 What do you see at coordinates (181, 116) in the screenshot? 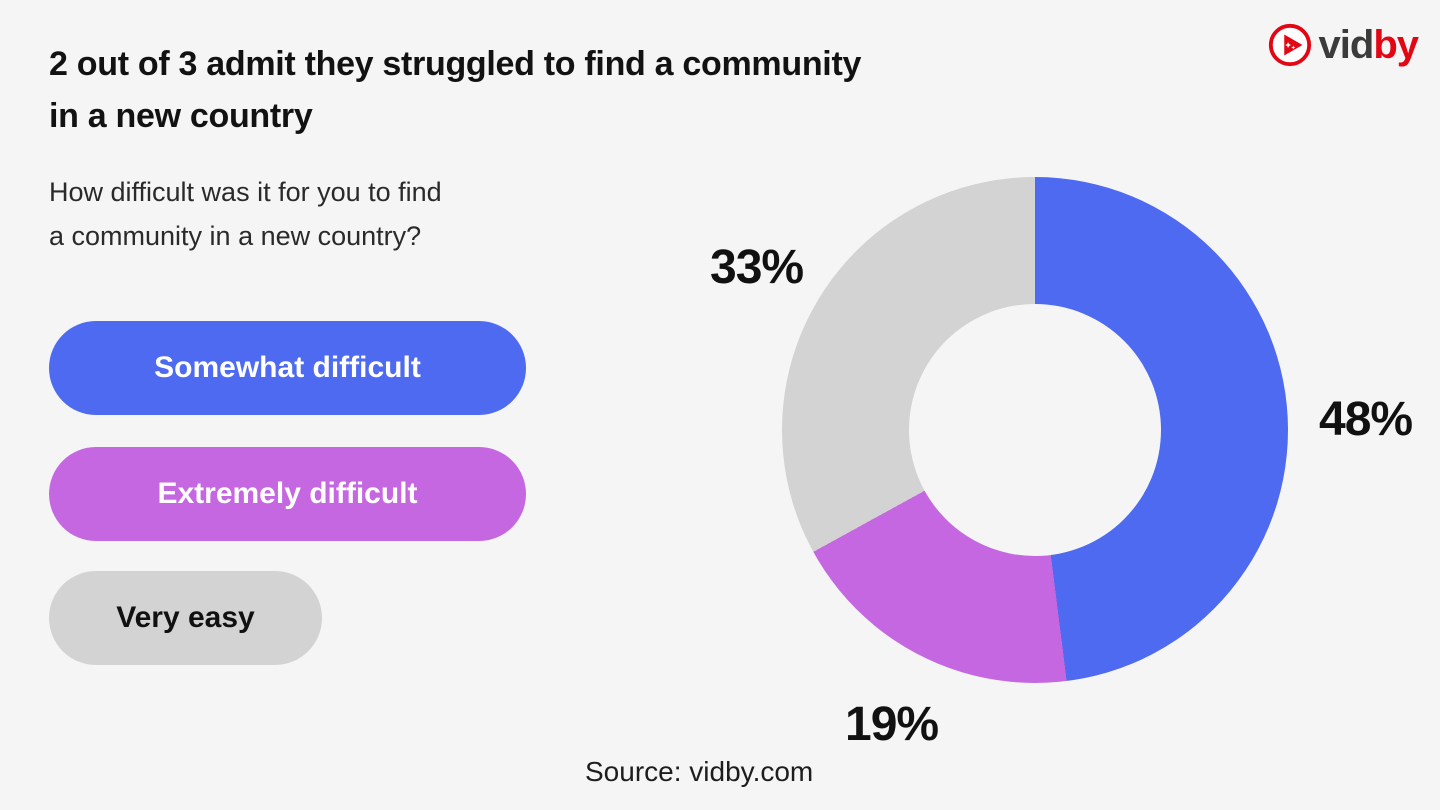
I see `page-title-line2: in a new country` at bounding box center [181, 116].